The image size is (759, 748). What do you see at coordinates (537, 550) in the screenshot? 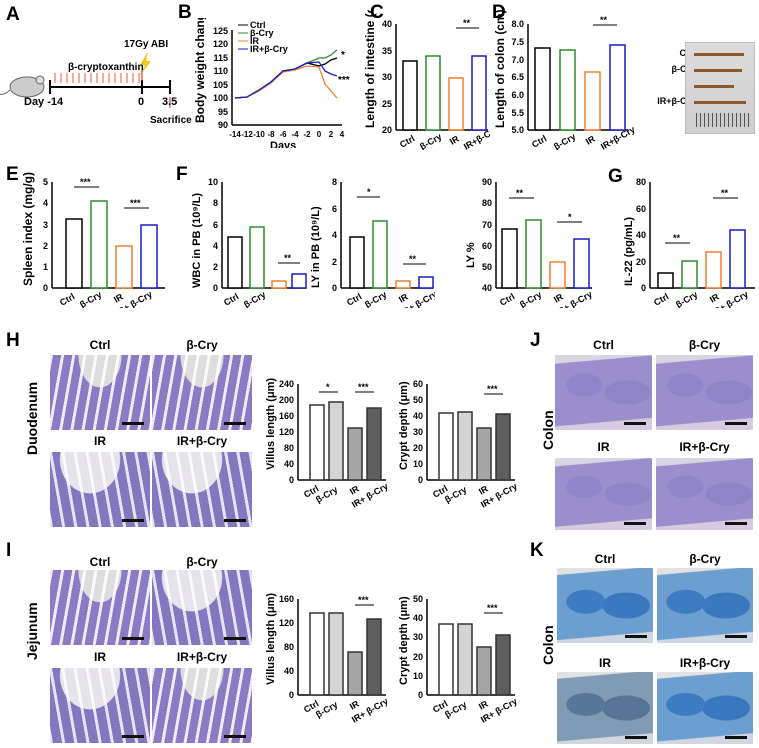
I see `panel-label-k: K` at bounding box center [537, 550].